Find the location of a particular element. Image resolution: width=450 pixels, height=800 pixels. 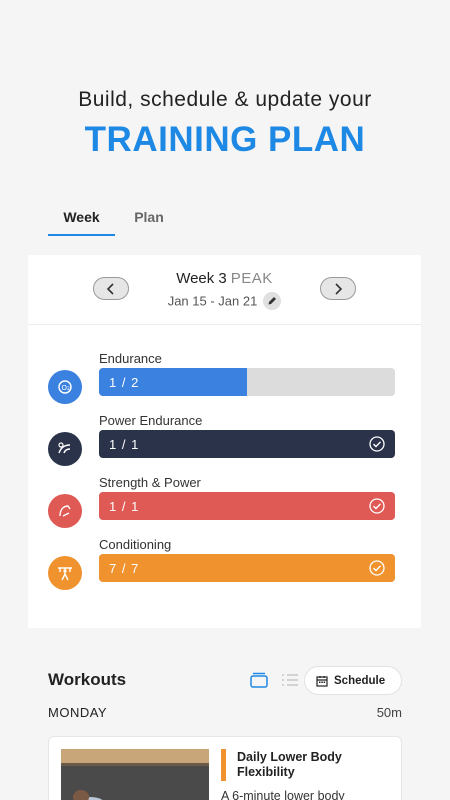

category-label: Strength & Power is located at coordinates (150, 482).